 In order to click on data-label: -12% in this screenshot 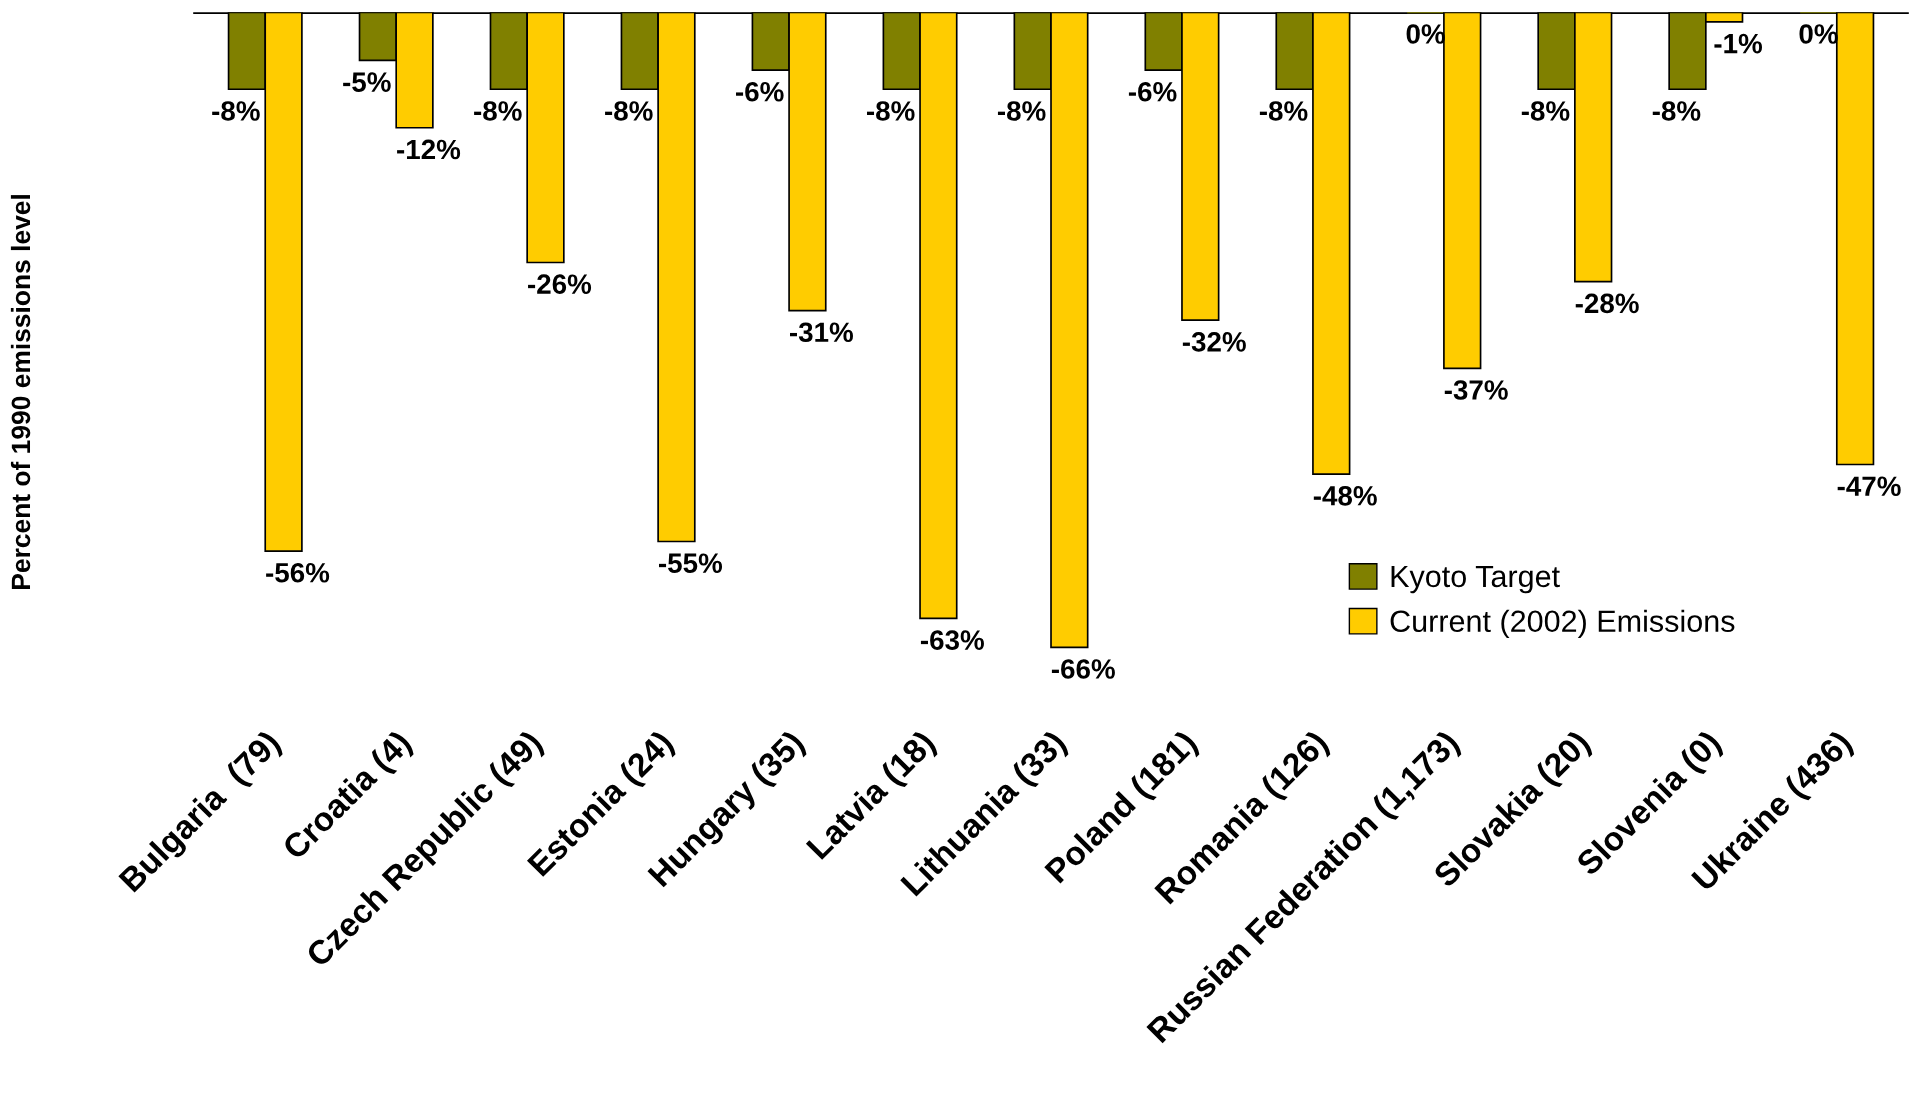, I will do `click(429, 149)`.